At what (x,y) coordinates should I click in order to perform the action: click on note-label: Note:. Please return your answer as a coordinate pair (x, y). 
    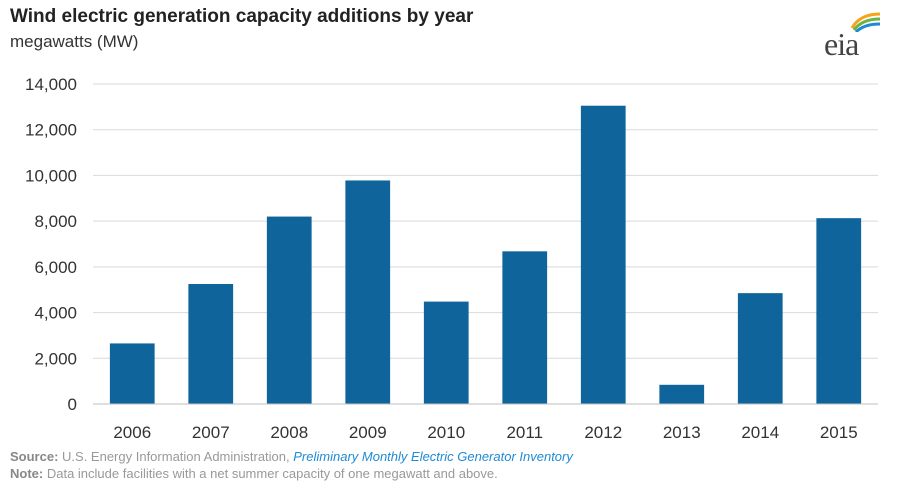
    Looking at the image, I should click on (27, 473).